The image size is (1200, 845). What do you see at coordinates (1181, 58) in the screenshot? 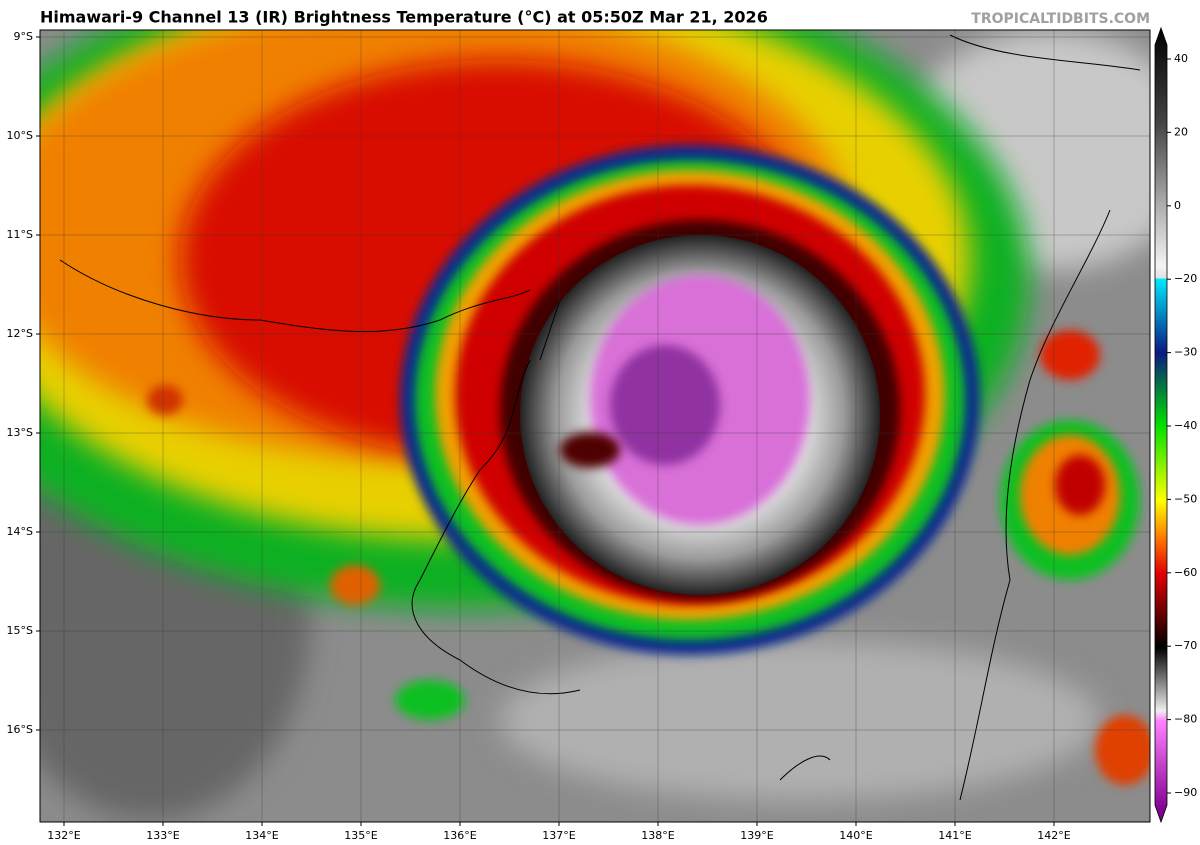
I see `colorbar-label: 40` at bounding box center [1181, 58].